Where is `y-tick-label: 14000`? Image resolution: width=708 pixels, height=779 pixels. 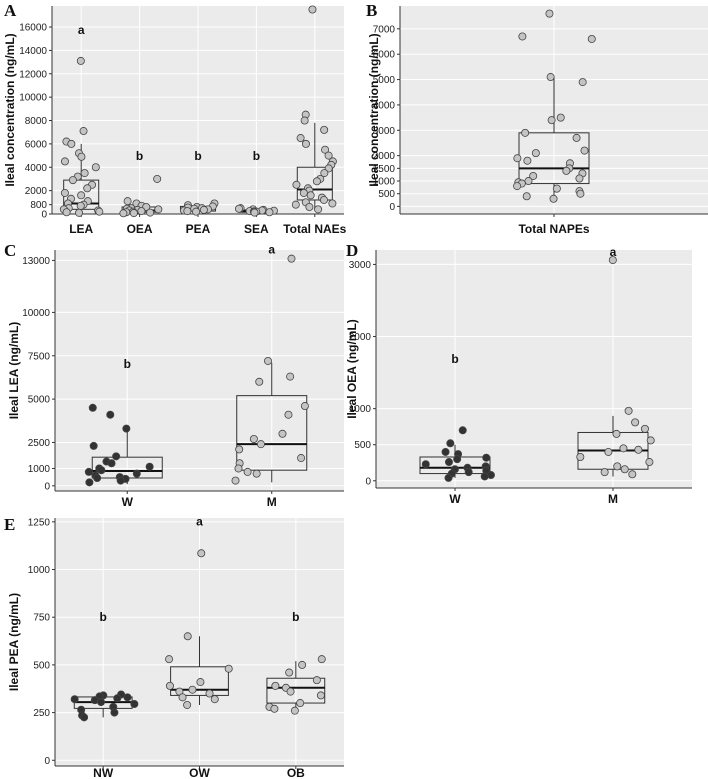 y-tick-label: 14000 is located at coordinates (33, 51).